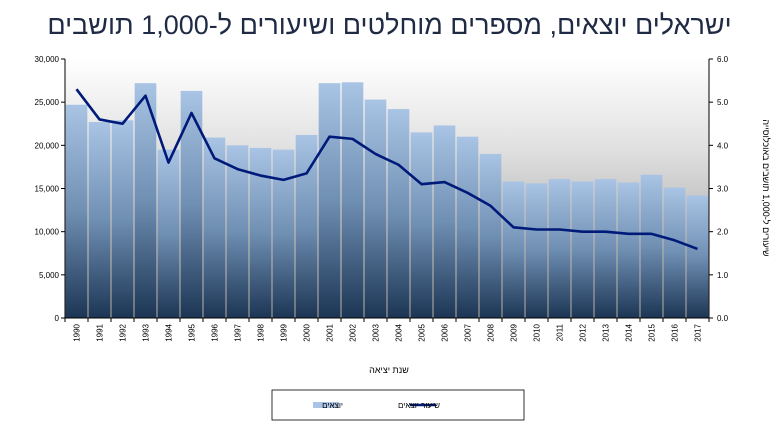  What do you see at coordinates (49, 275) in the screenshot?
I see `y-tick-label: 5,000` at bounding box center [49, 275].